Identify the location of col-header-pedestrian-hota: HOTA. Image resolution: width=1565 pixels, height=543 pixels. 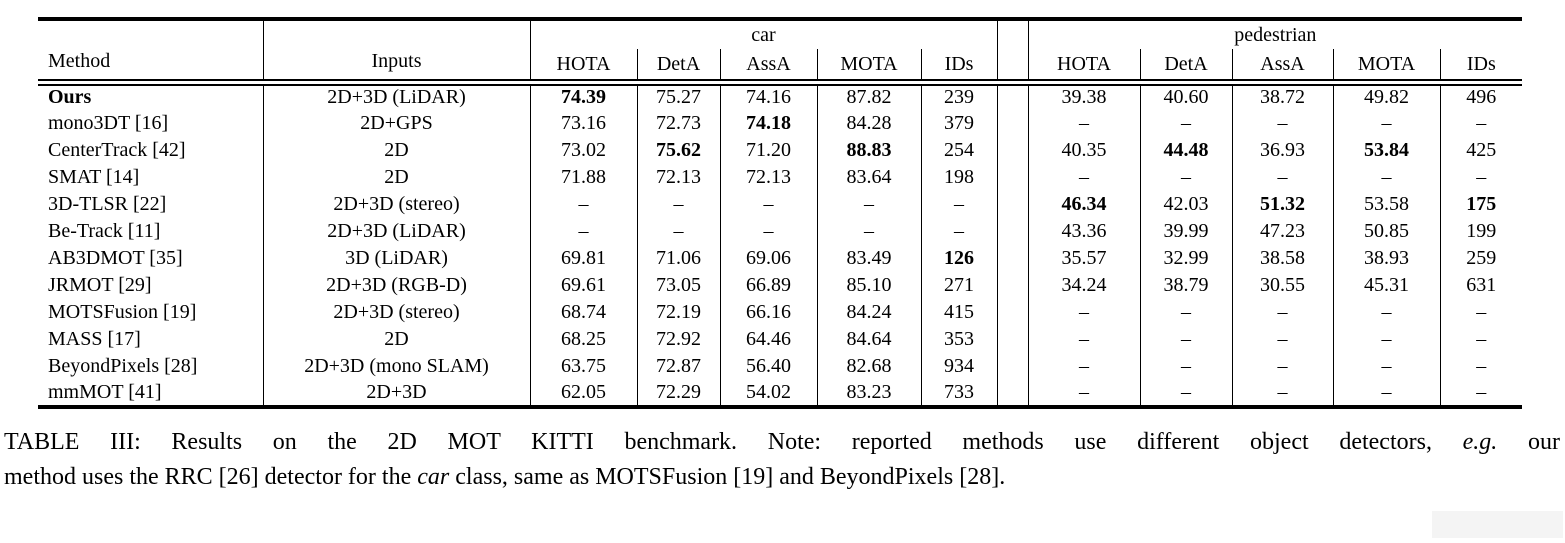
(1084, 67).